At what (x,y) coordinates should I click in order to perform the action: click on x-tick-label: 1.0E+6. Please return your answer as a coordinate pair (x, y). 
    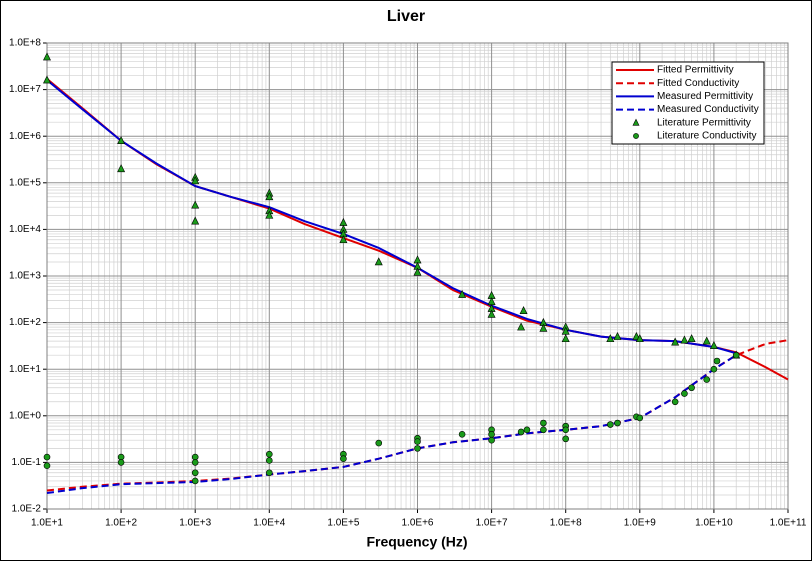
    Looking at the image, I should click on (418, 523).